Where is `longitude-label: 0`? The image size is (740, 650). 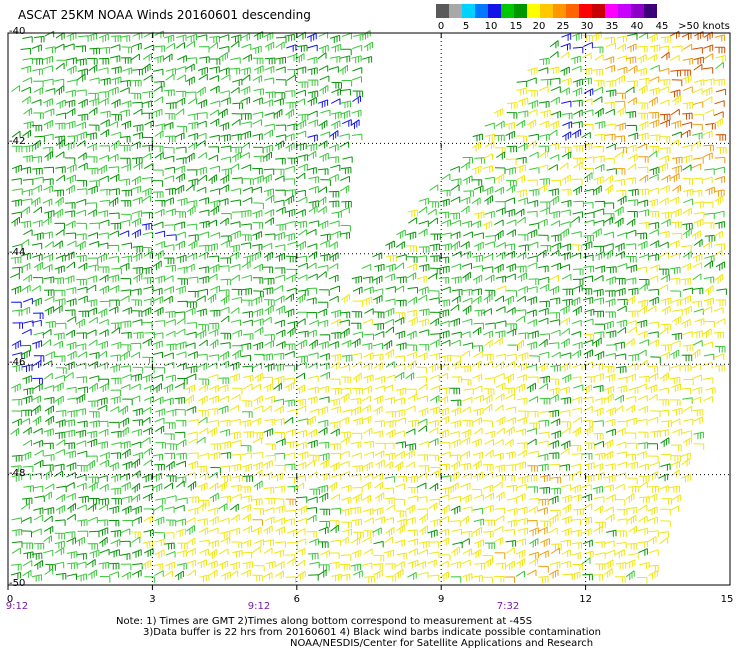 longitude-label: 0 is located at coordinates (10, 599).